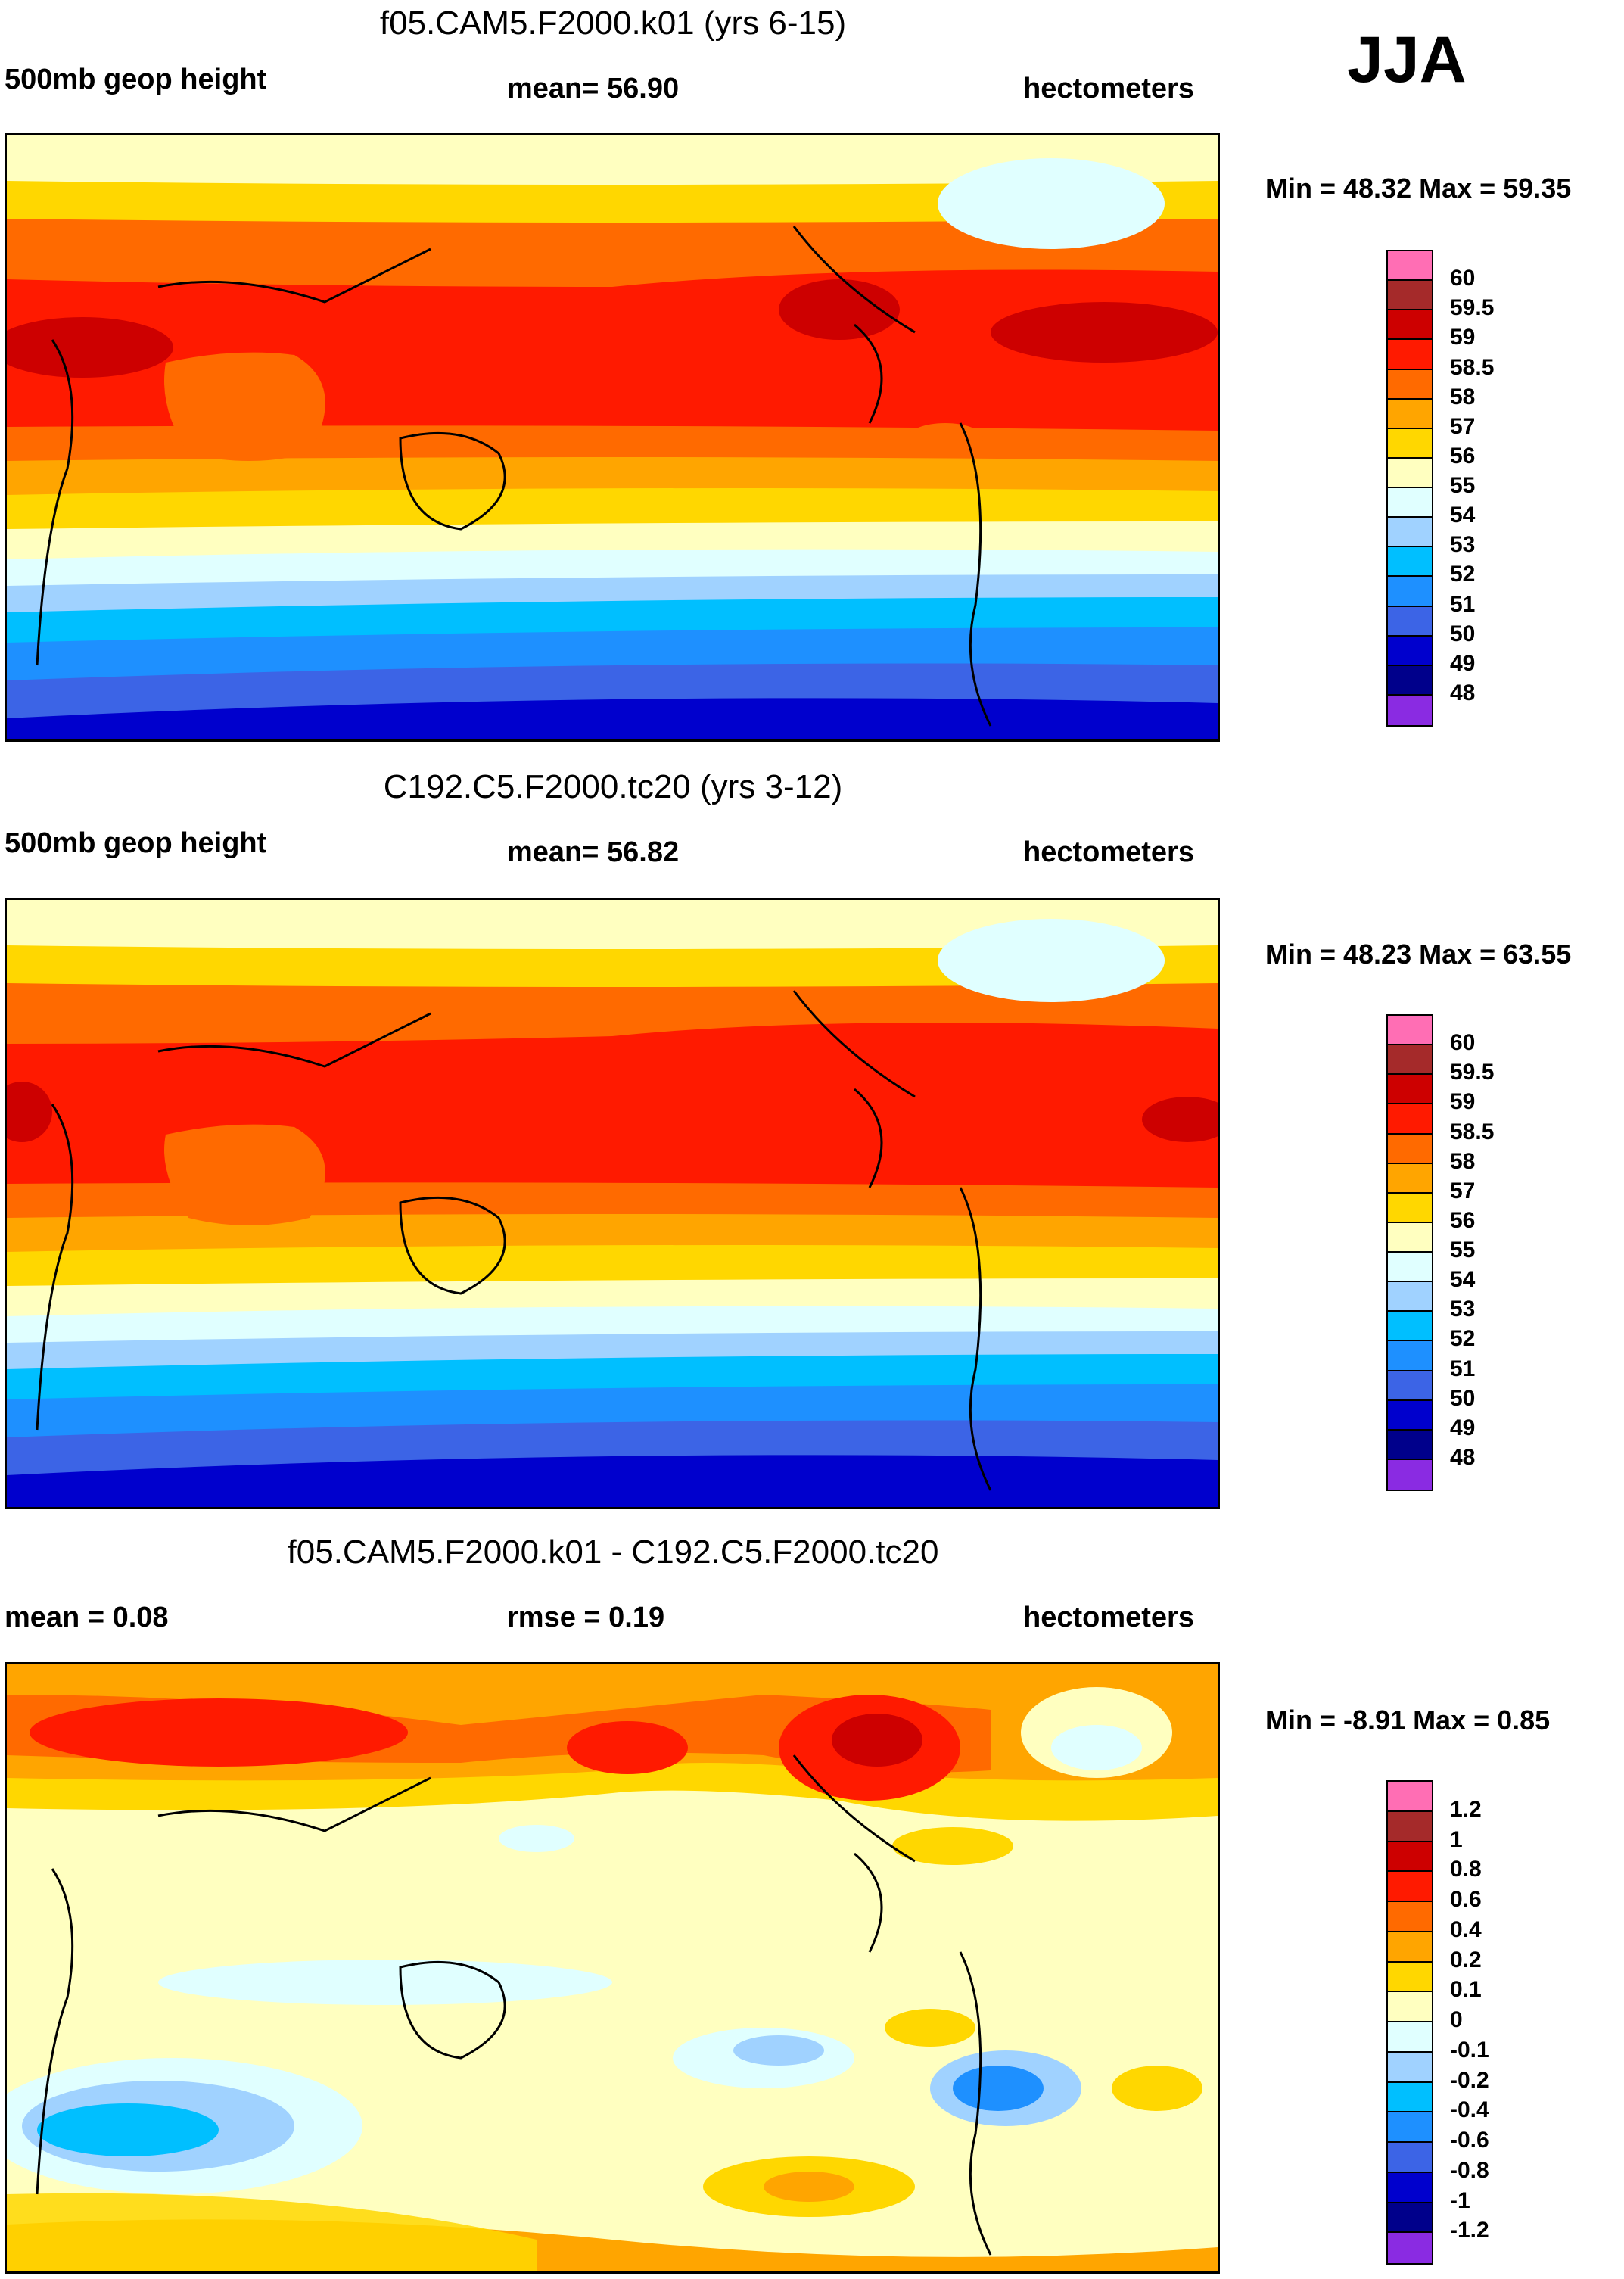 This screenshot has height=2279, width=1624. What do you see at coordinates (1418, 189) in the screenshot?
I see `panel-1-minmax: Min = 48.32 Max = 59.35` at bounding box center [1418, 189].